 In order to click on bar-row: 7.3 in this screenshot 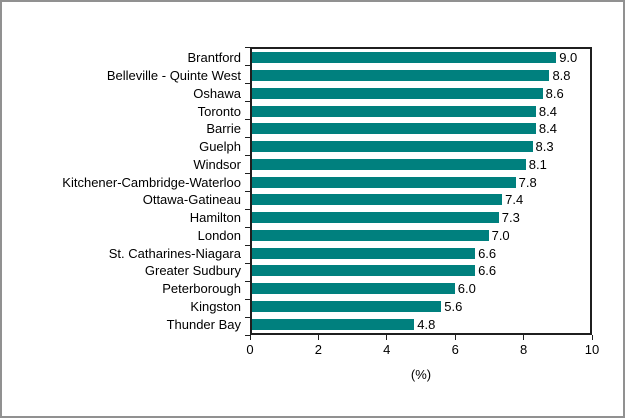, I will do `click(421, 218)`.